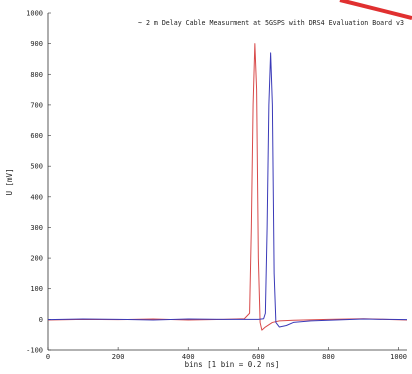 The width and height of the screenshot is (412, 374). I want to click on x-tick-label: 1000, so click(398, 357).